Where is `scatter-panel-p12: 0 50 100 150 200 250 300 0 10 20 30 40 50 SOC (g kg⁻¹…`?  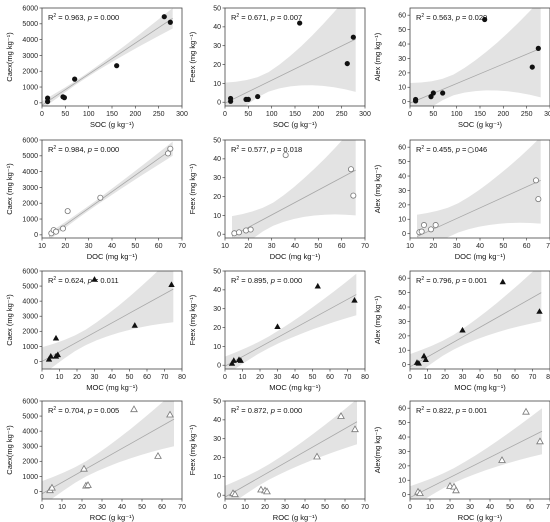 scatter-panel-p12: 0 50 100 150 200 250 300 0 10 20 30 40 50 SOC (g kg⁻¹… is located at coordinates (279, 67).